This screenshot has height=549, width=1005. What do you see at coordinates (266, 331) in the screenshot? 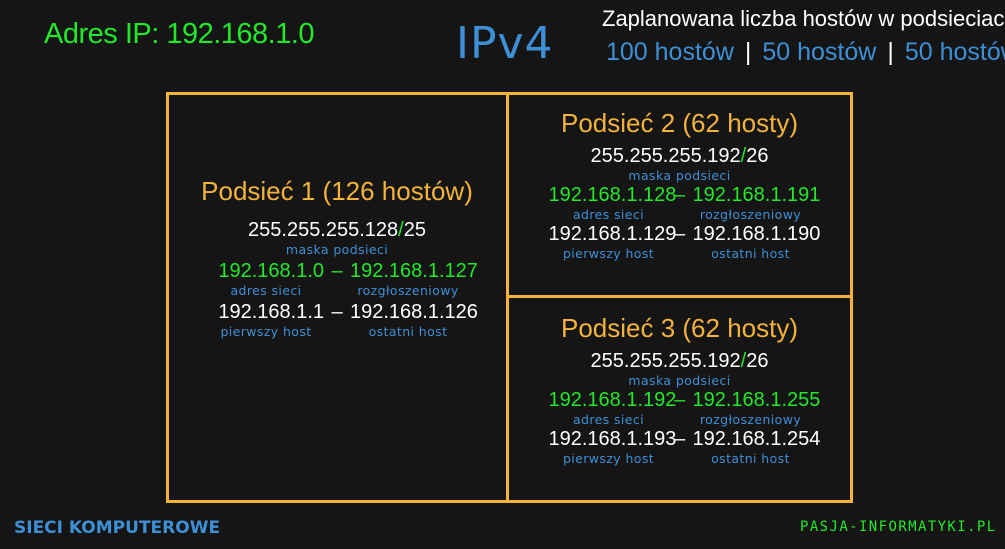
I see `subnet-1-first-caption: pierwszy host` at bounding box center [266, 331].